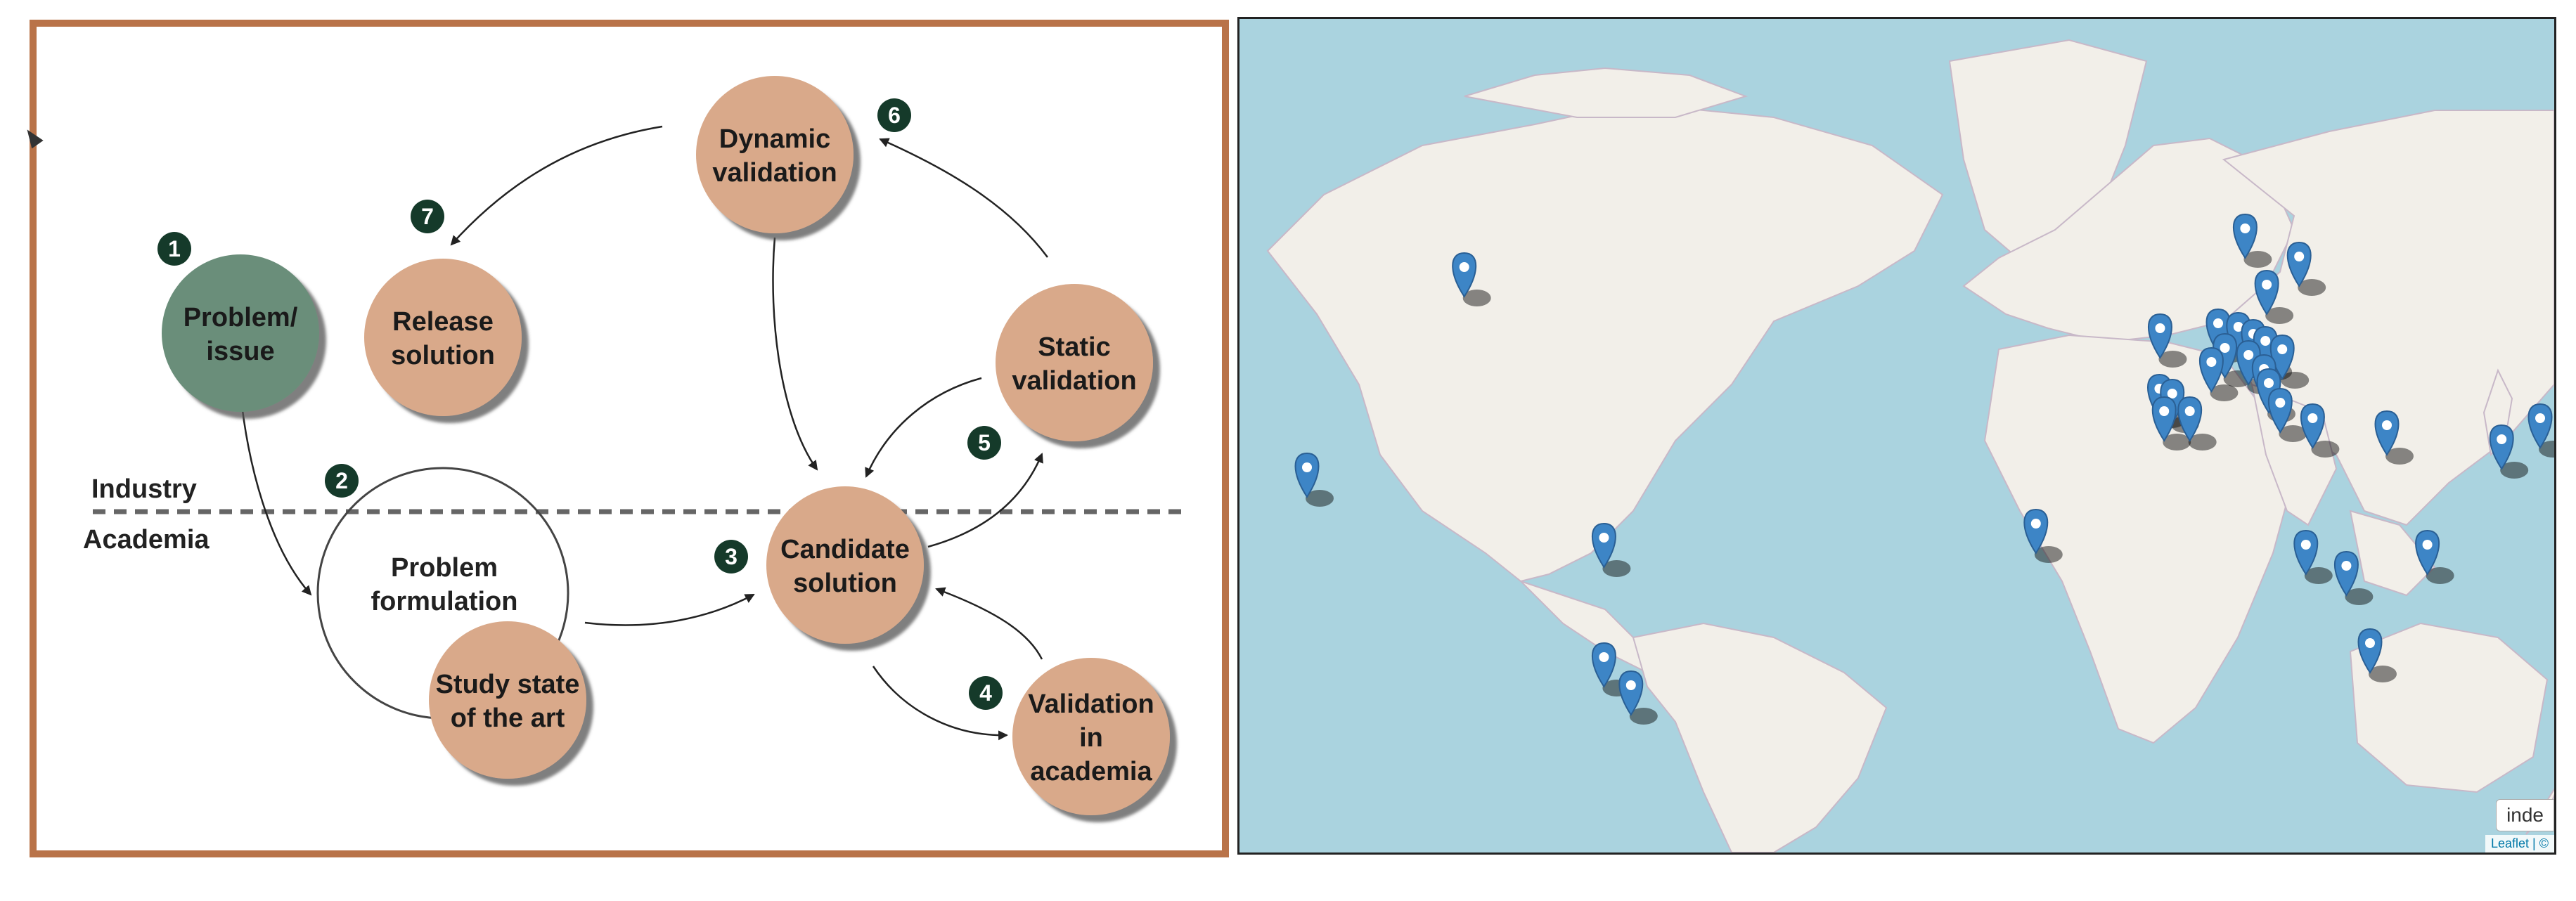 Image resolution: width=2576 pixels, height=901 pixels. What do you see at coordinates (731, 557) in the screenshot?
I see `step-badge-3-label: 3` at bounding box center [731, 557].